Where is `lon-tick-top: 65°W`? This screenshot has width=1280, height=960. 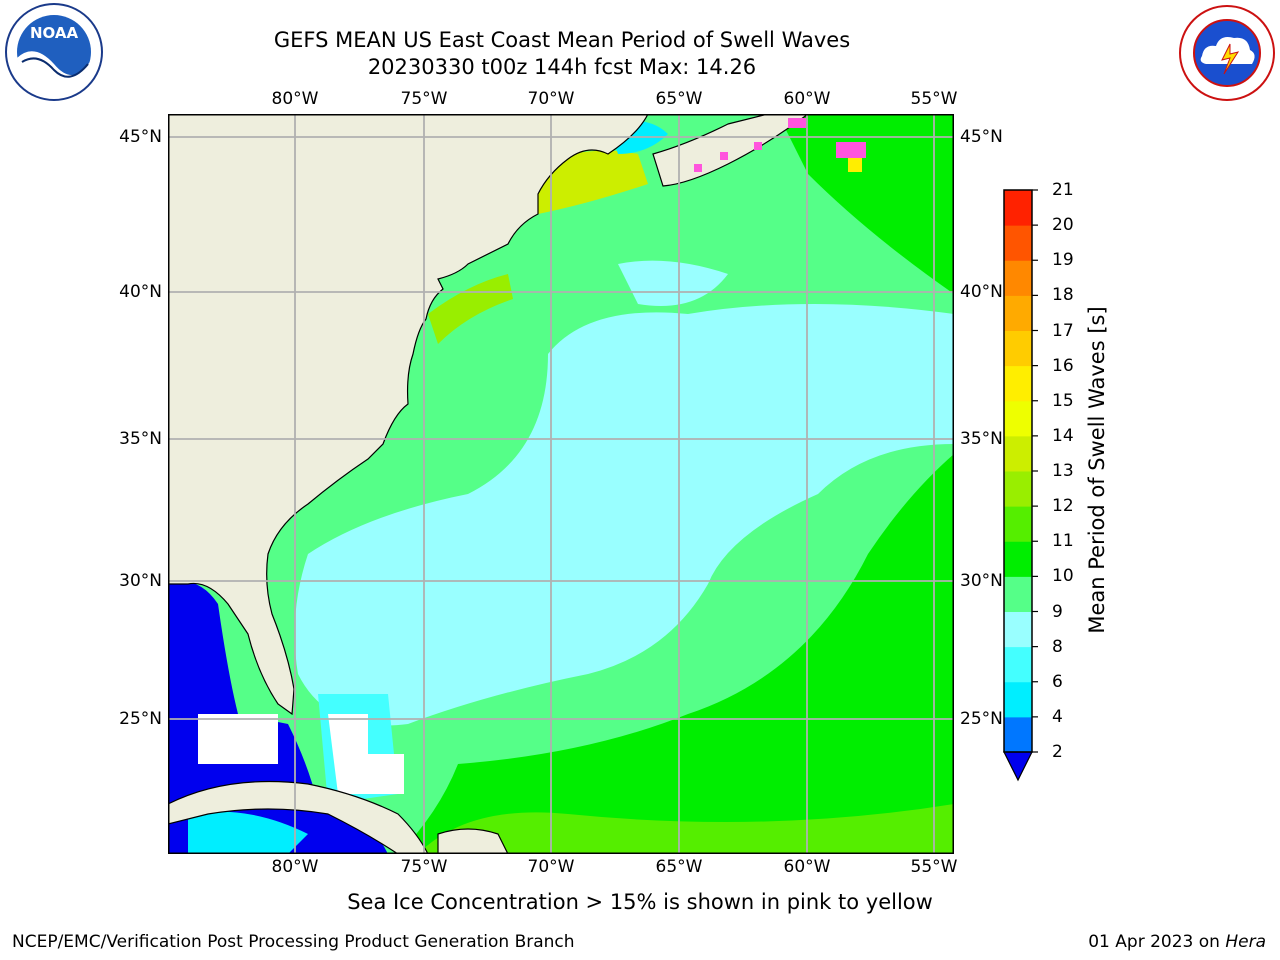
lon-tick-top: 65°W is located at coordinates (679, 99).